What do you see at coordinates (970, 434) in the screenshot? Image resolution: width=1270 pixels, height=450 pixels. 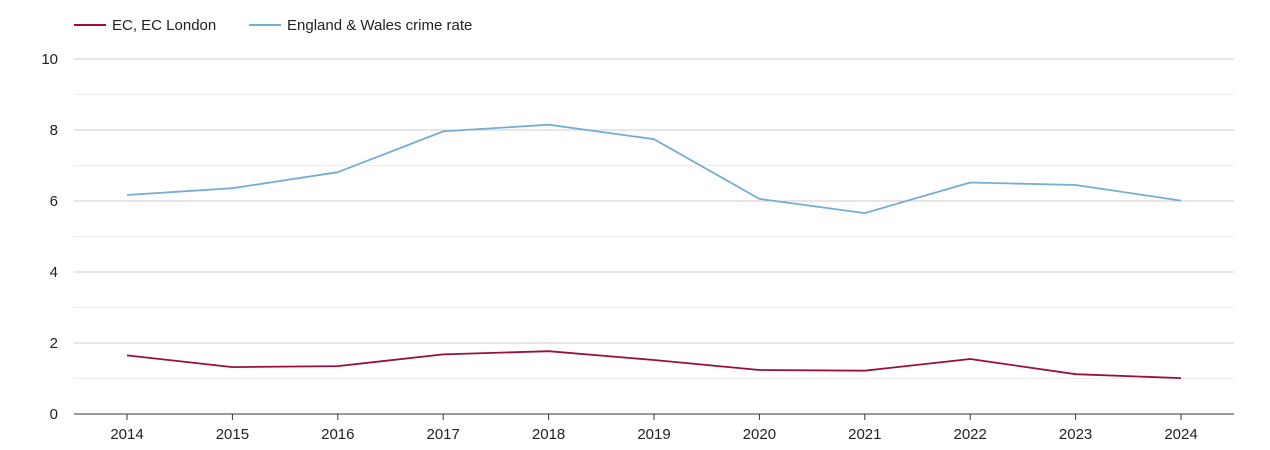 I see `x-tick-label: 2022` at bounding box center [970, 434].